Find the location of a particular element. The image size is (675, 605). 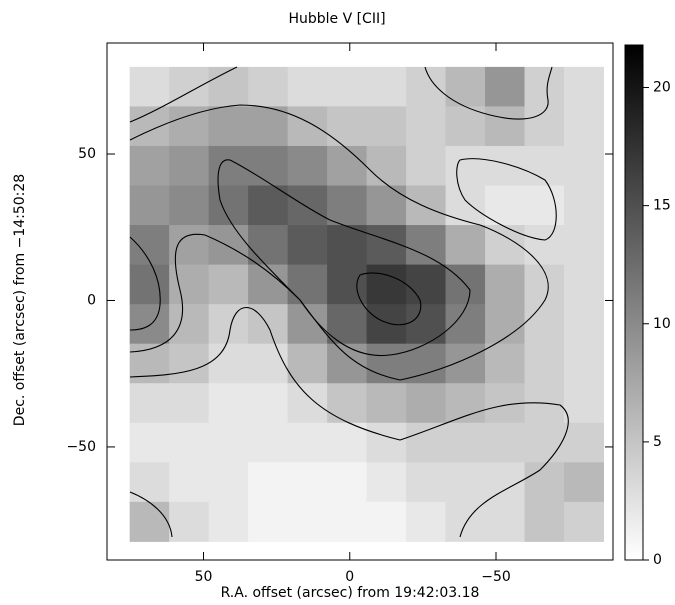

colorbar-tick-label: 10 is located at coordinates (662, 324).